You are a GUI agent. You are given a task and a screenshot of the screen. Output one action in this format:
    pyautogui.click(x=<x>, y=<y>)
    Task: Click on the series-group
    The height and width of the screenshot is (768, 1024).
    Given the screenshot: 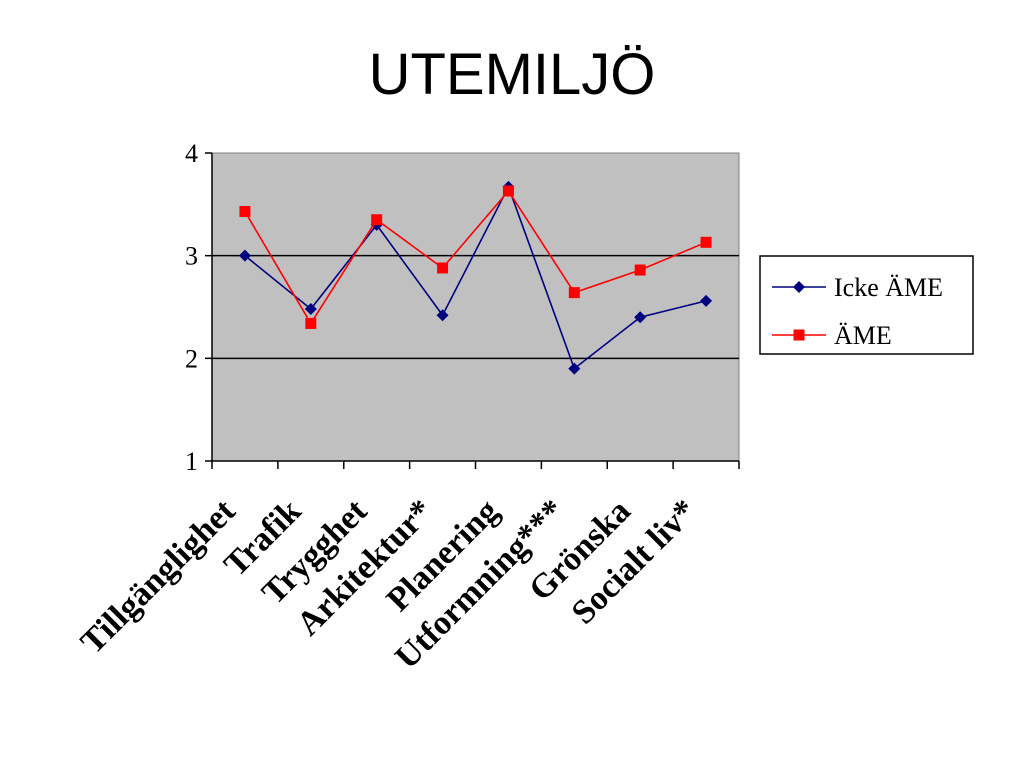 What is the action you would take?
    pyautogui.click(x=475, y=277)
    